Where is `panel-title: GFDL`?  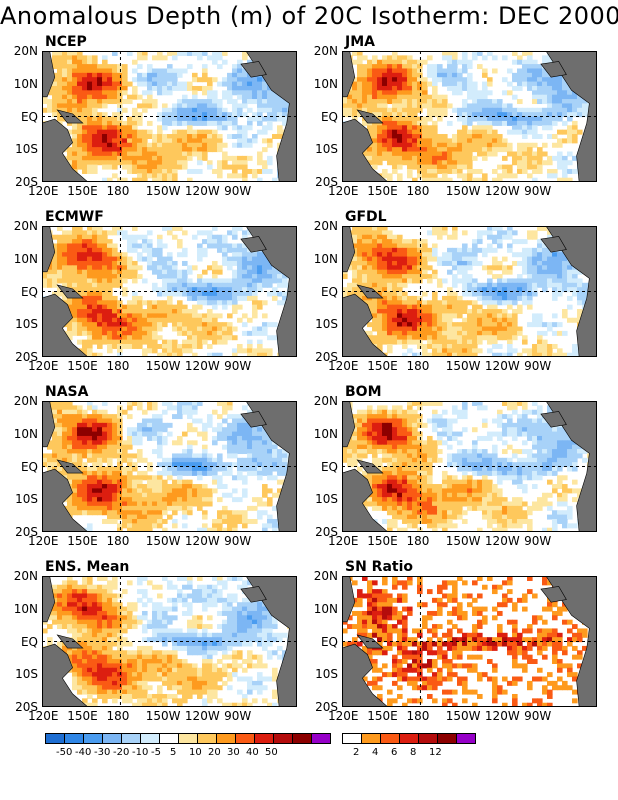
panel-title: GFDL is located at coordinates (366, 217).